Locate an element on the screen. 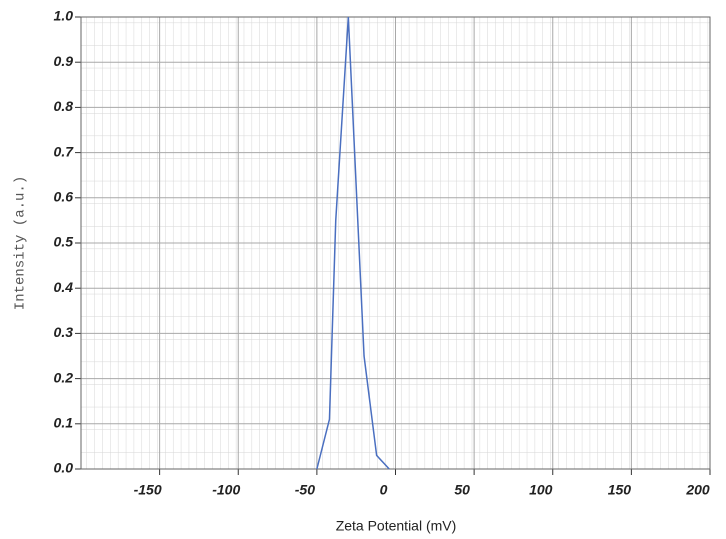 This screenshot has height=539, width=726. y-axis-label: Intensity (a.u.) is located at coordinates (21, 243).